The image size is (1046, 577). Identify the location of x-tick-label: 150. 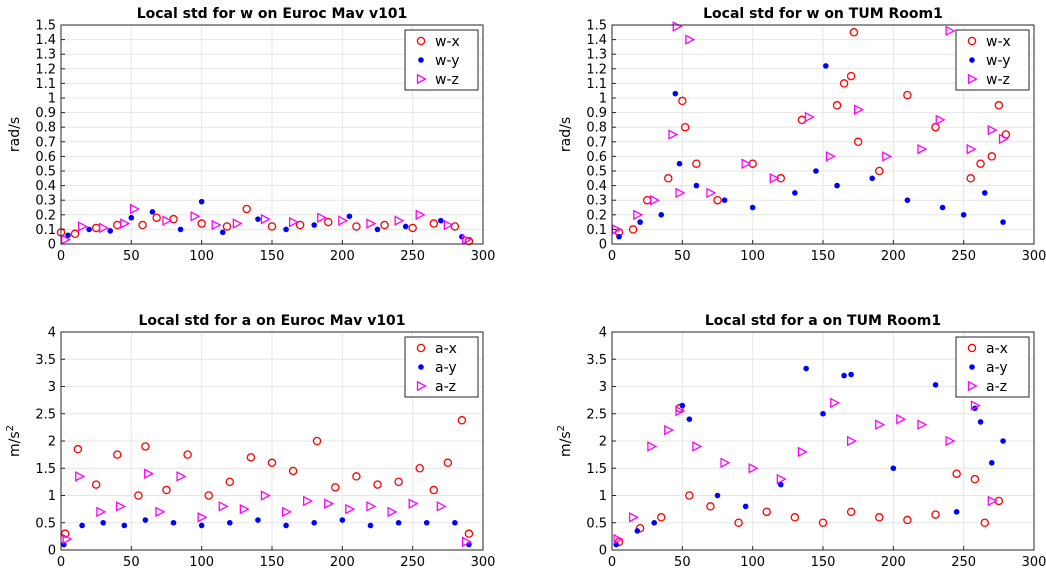
(823, 256).